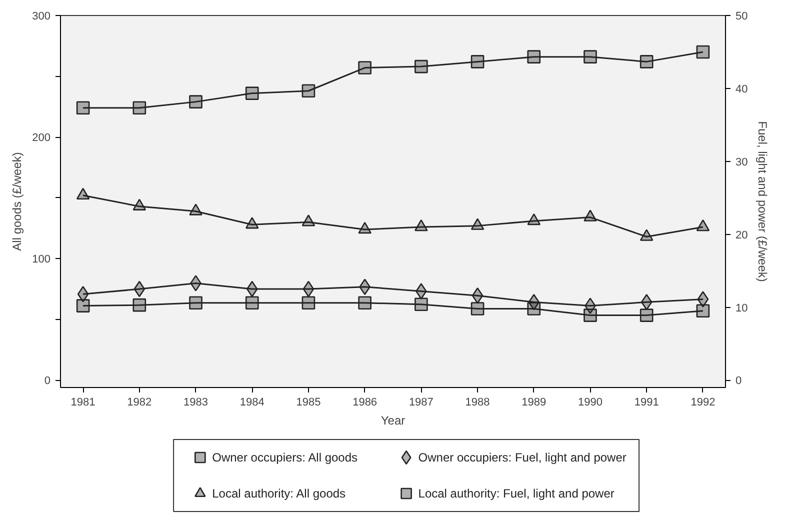 The height and width of the screenshot is (526, 799). What do you see at coordinates (365, 402) in the screenshot?
I see `x-tick-label: 1986` at bounding box center [365, 402].